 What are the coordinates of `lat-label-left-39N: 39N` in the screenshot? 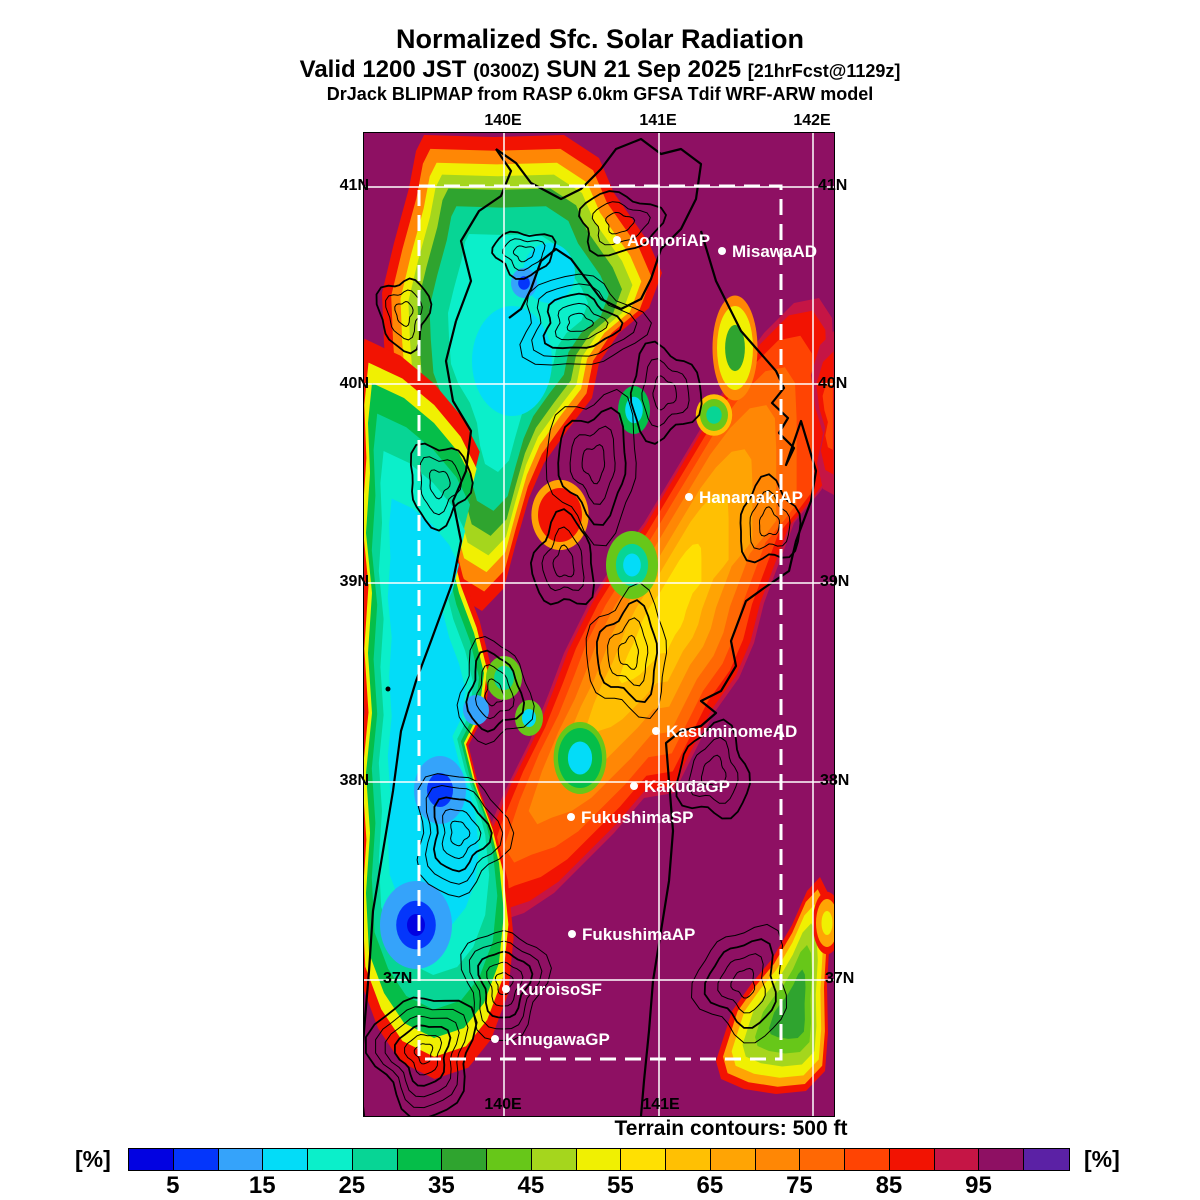 It's located at (354, 581).